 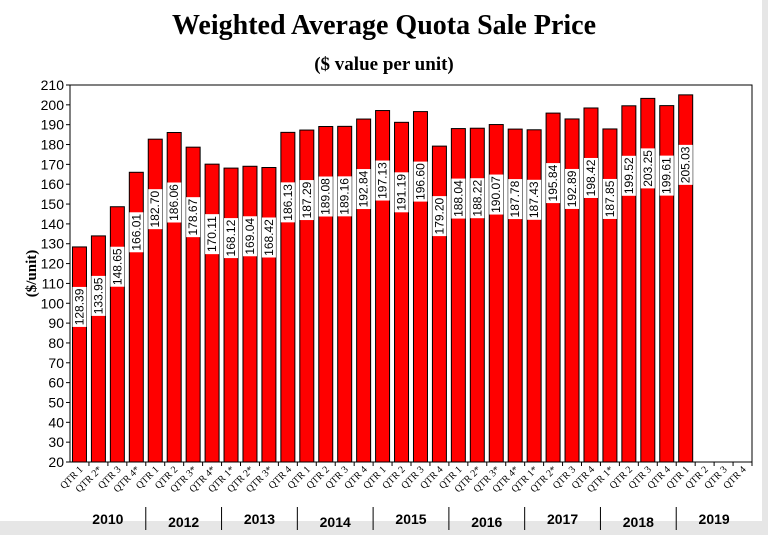 What do you see at coordinates (56, 442) in the screenshot?
I see `y-tick-label: 30` at bounding box center [56, 442].